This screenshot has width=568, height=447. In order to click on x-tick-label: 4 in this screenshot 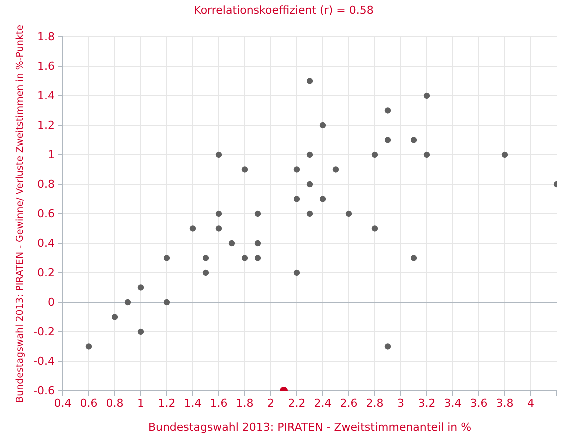, I will do `click(531, 403)`.